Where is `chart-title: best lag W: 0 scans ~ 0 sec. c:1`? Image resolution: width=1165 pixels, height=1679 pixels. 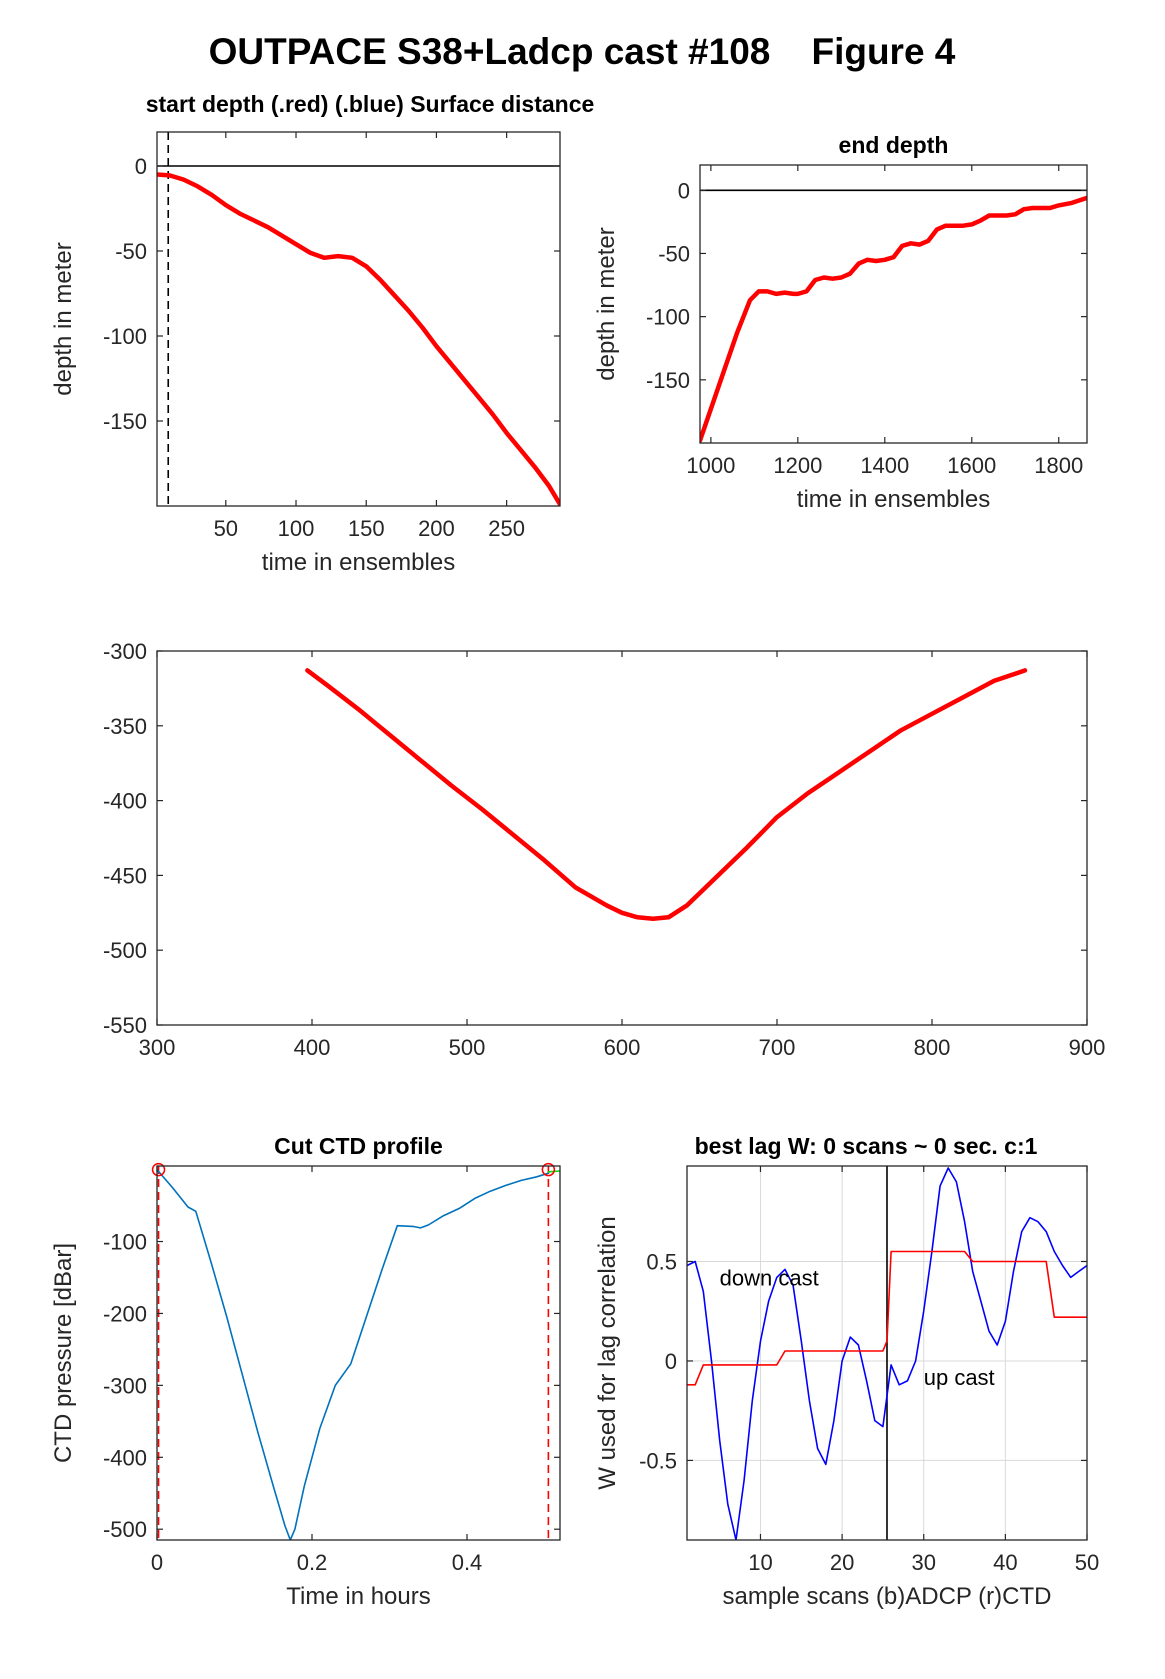
chart-title: best lag W: 0 scans ~ 0 sec. c:1 is located at coordinates (866, 1146).